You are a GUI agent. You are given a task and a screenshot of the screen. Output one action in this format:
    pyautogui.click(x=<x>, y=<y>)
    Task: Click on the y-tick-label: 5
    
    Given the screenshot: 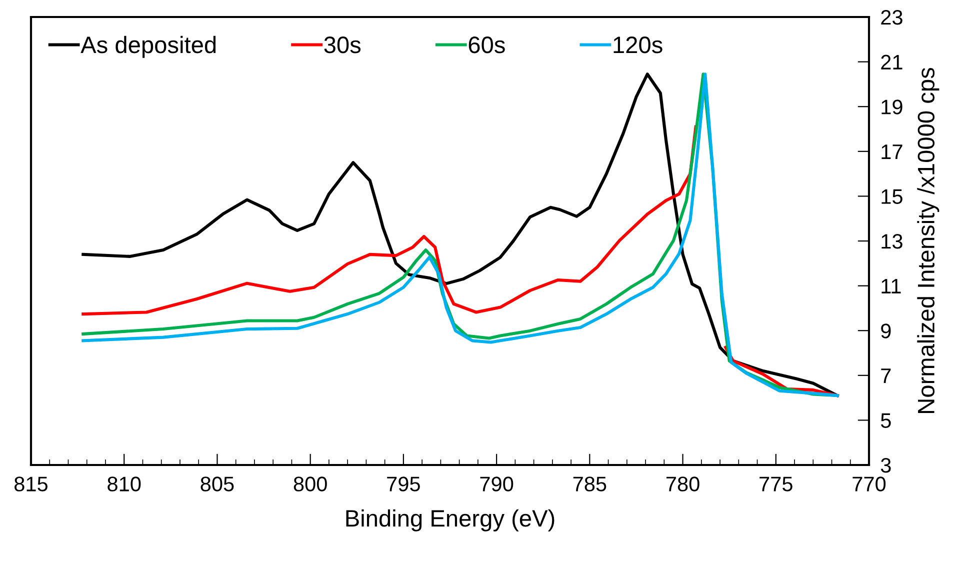 What is the action you would take?
    pyautogui.click(x=885, y=420)
    